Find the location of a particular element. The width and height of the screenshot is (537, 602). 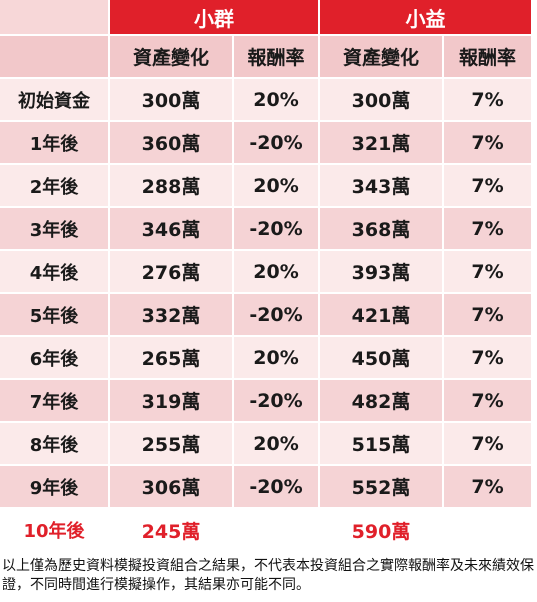

table-row: 5年後 332萬 -20% 421萬 7% is located at coordinates (266, 315).